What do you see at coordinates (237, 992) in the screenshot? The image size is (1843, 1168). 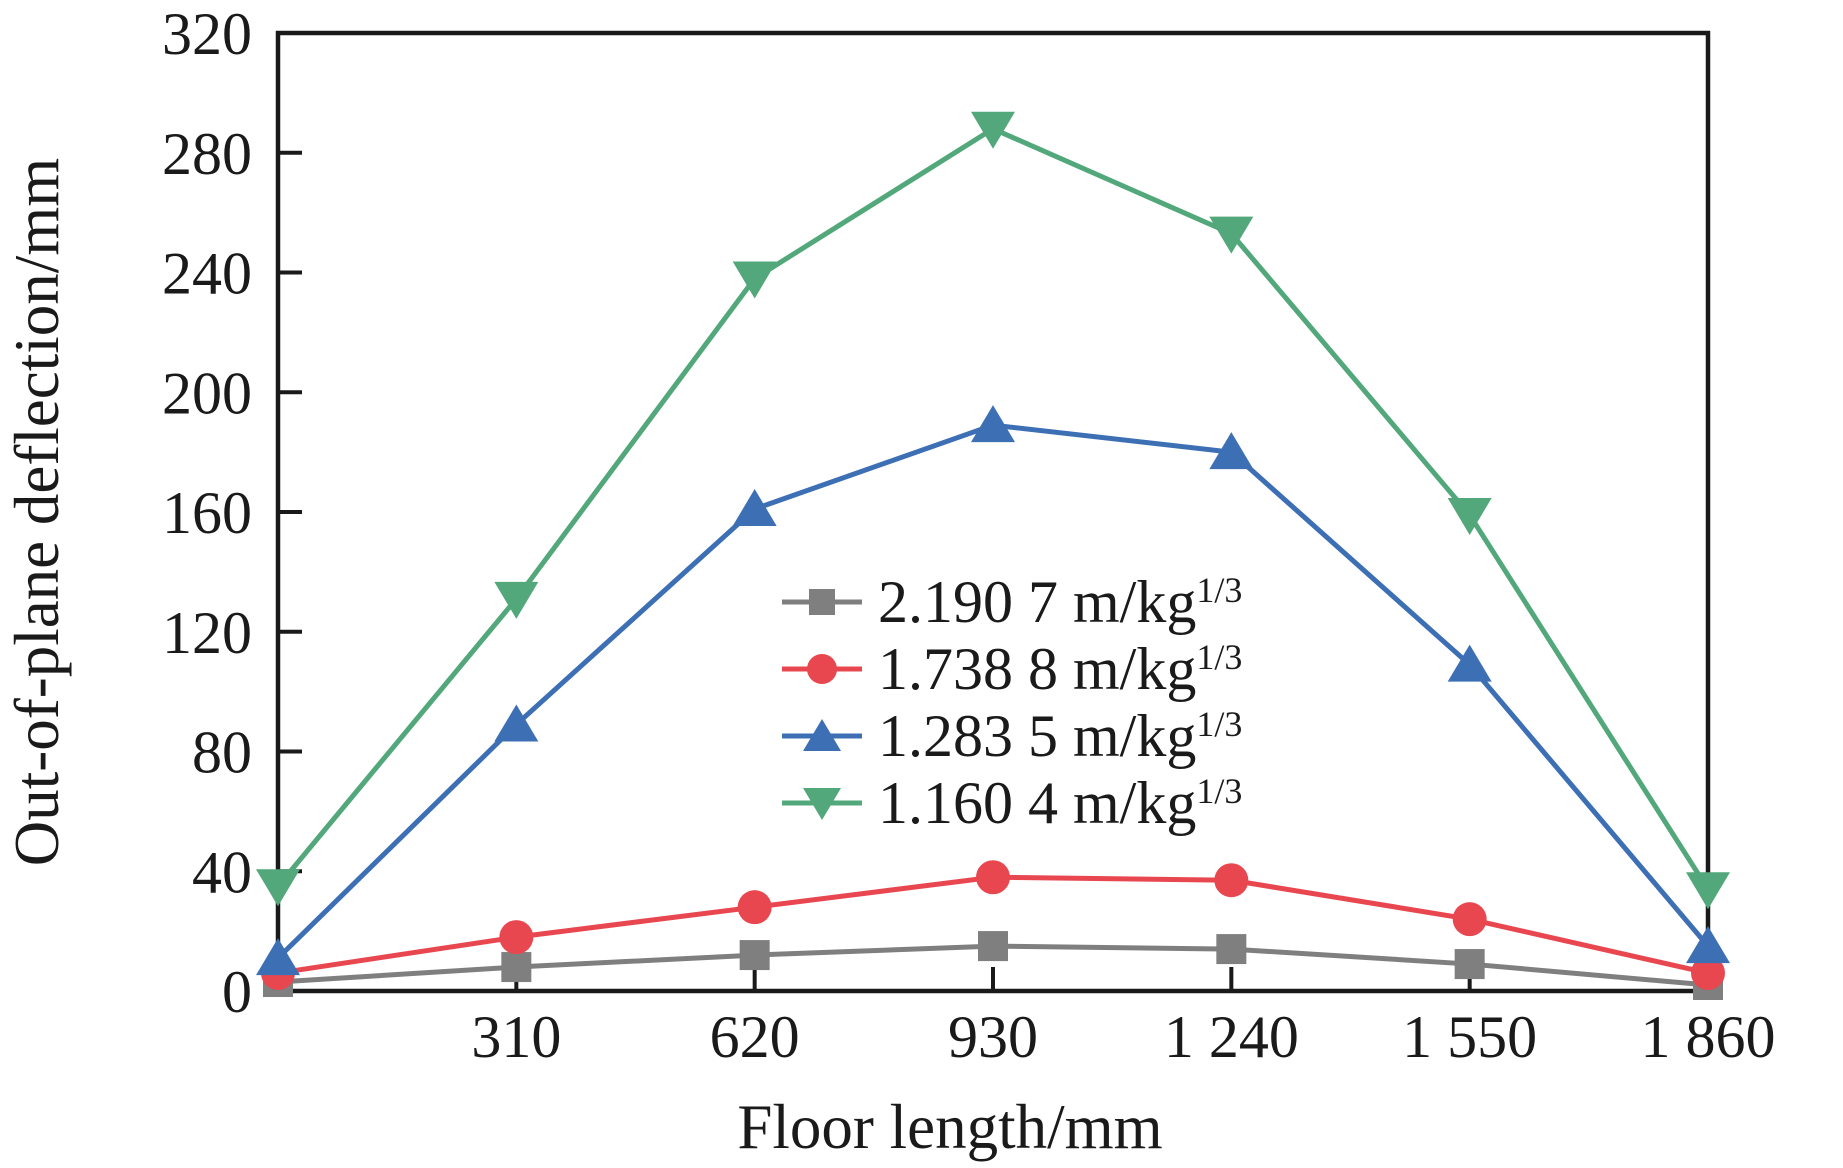 I see `y-tick-label: 0` at bounding box center [237, 992].